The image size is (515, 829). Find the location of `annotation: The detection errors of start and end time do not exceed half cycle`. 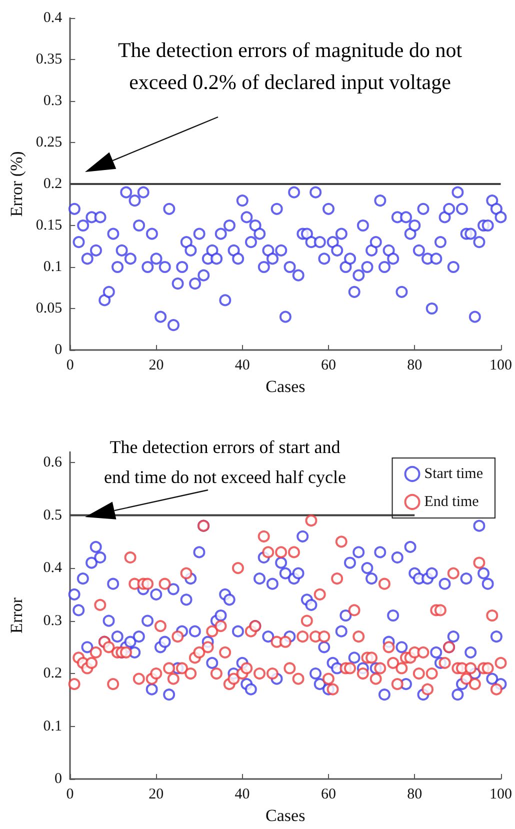

annotation: The detection errors of start and end time do not exceed half cycle is located at coordinates (225, 462).